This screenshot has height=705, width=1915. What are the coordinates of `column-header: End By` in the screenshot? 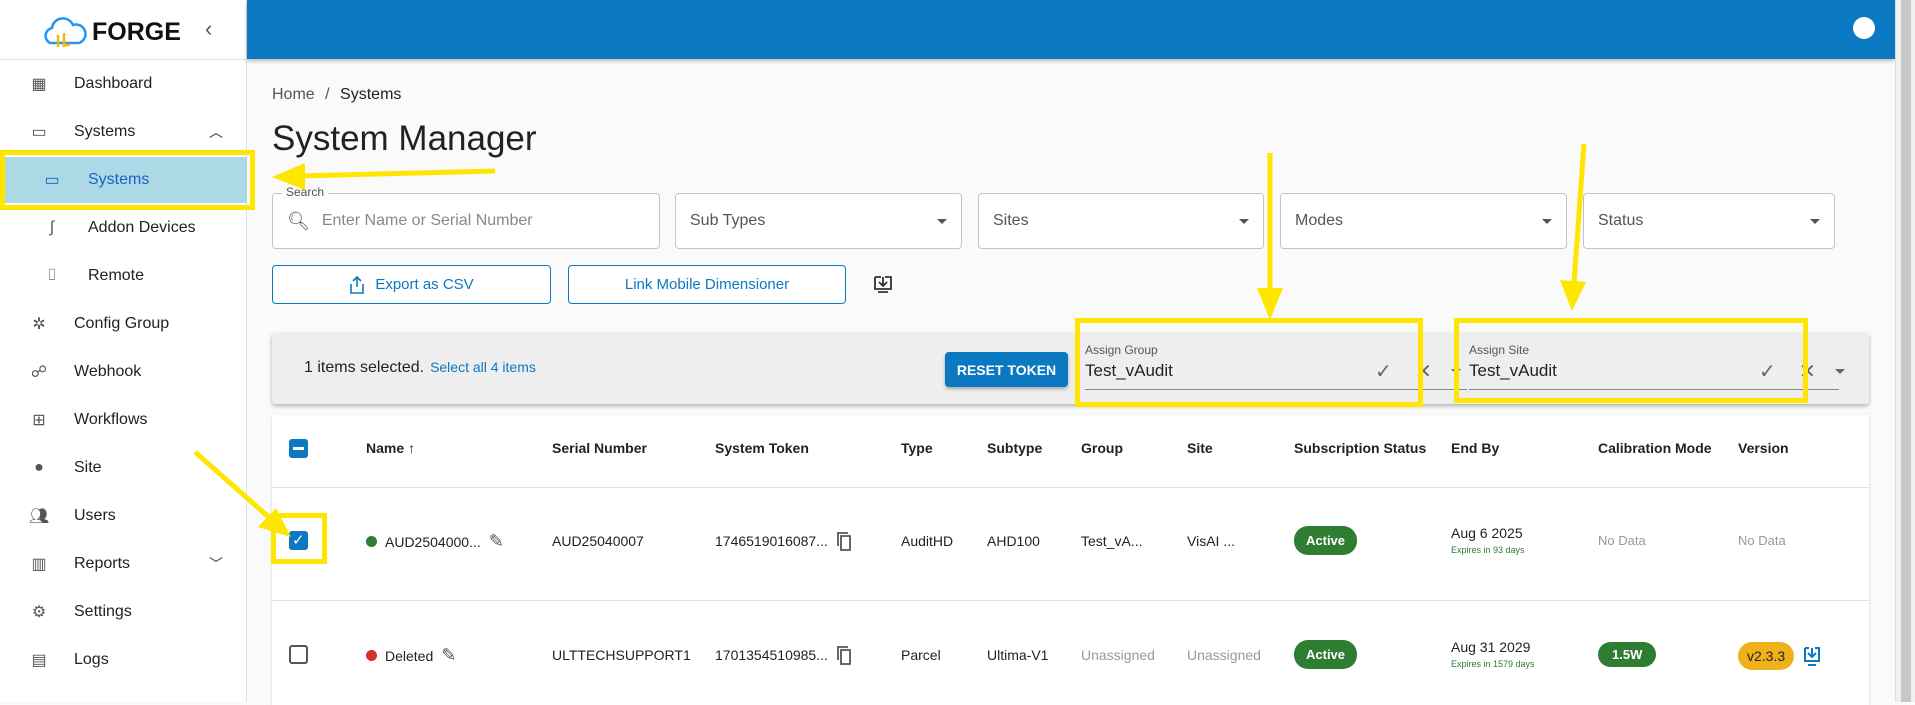 It's located at (1475, 448).